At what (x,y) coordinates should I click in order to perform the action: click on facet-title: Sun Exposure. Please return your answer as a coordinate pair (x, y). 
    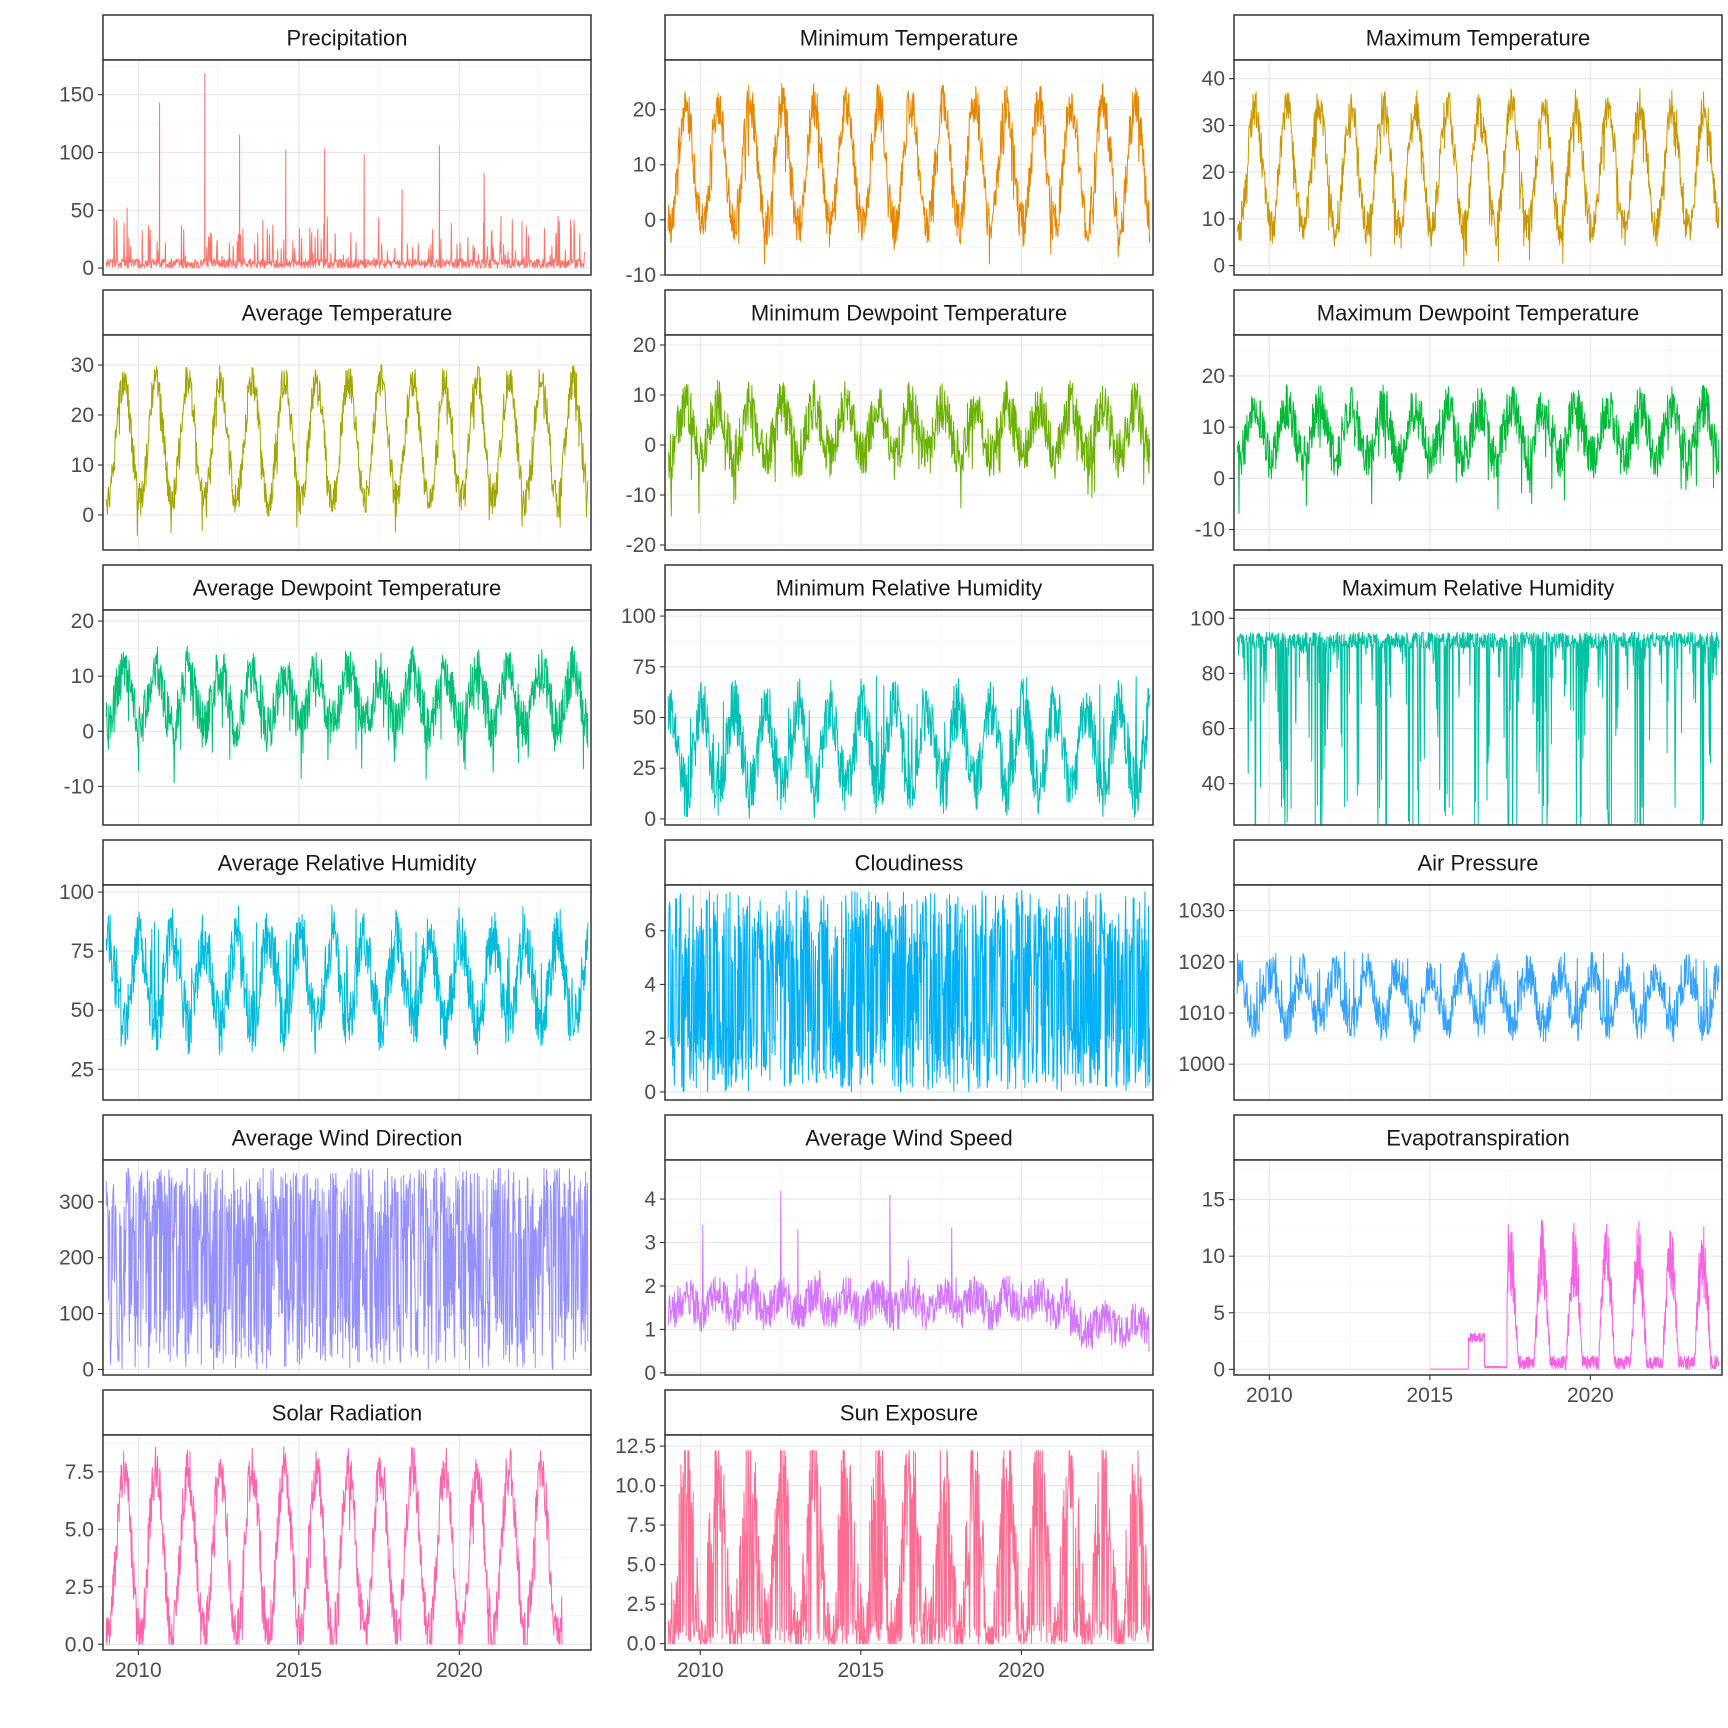
    Looking at the image, I should click on (909, 1413).